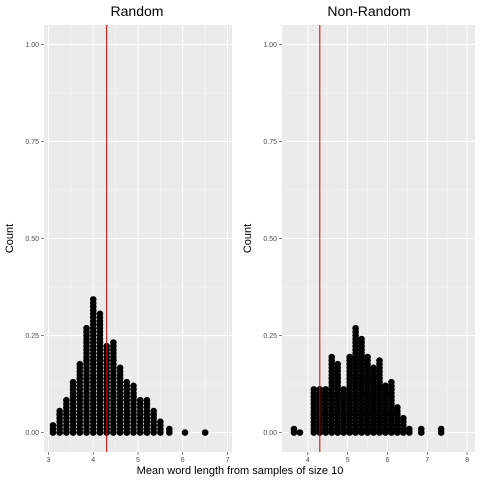 This screenshot has height=480, width=480. I want to click on panel-left-x-tick-label: 4, so click(93, 460).